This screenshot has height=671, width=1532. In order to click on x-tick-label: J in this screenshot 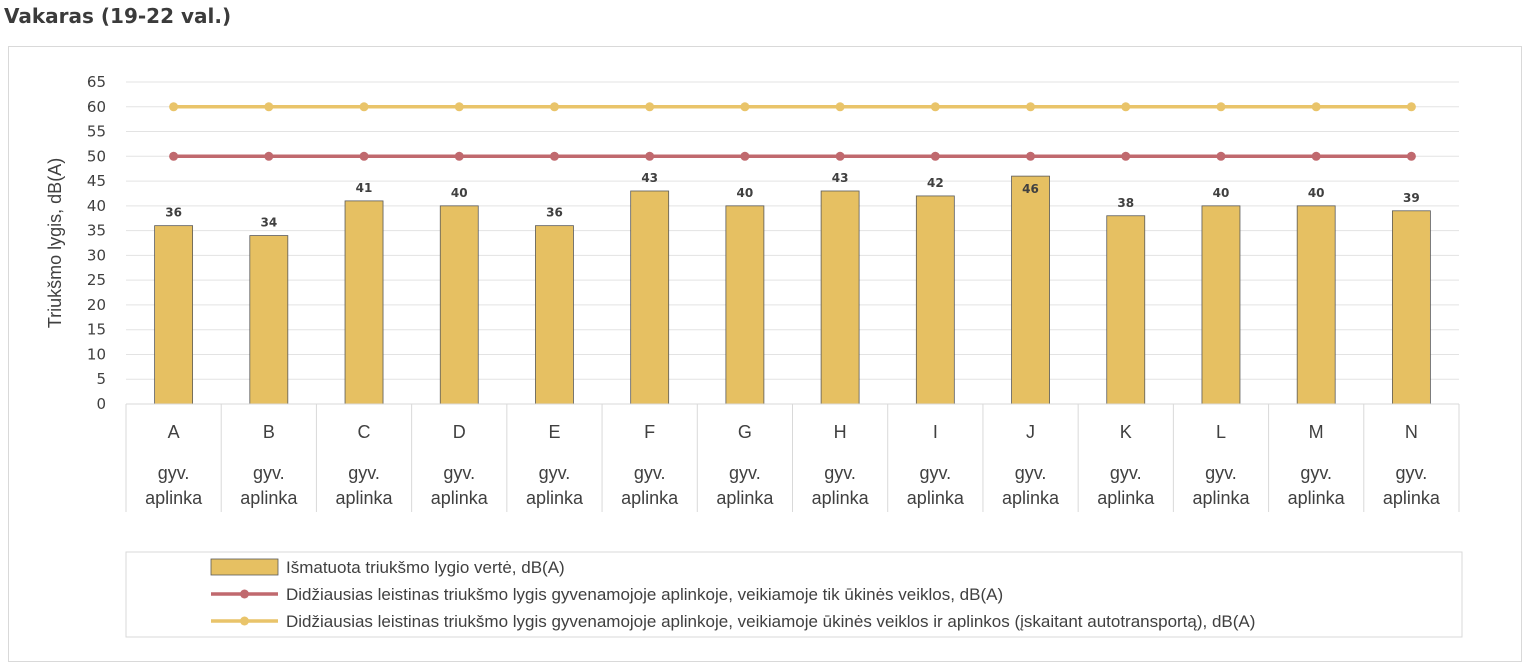, I will do `click(1030, 432)`.